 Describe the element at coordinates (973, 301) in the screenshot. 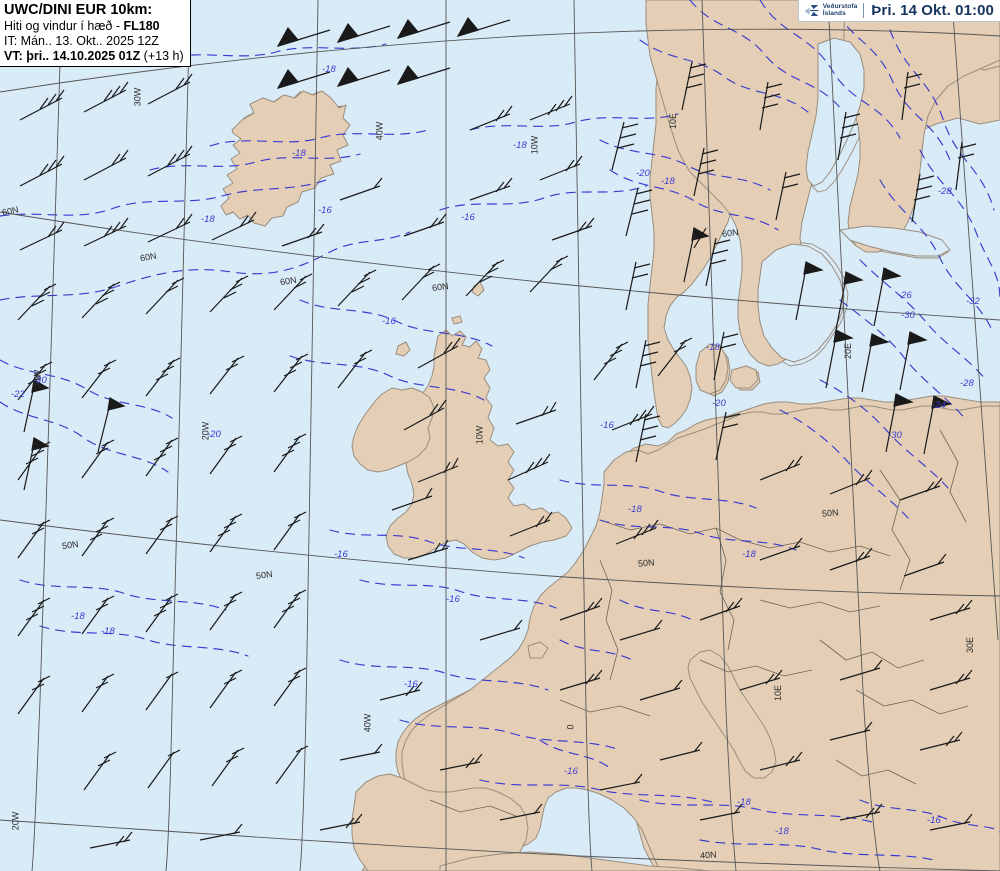

I see `isotherm-label: -32` at that location.